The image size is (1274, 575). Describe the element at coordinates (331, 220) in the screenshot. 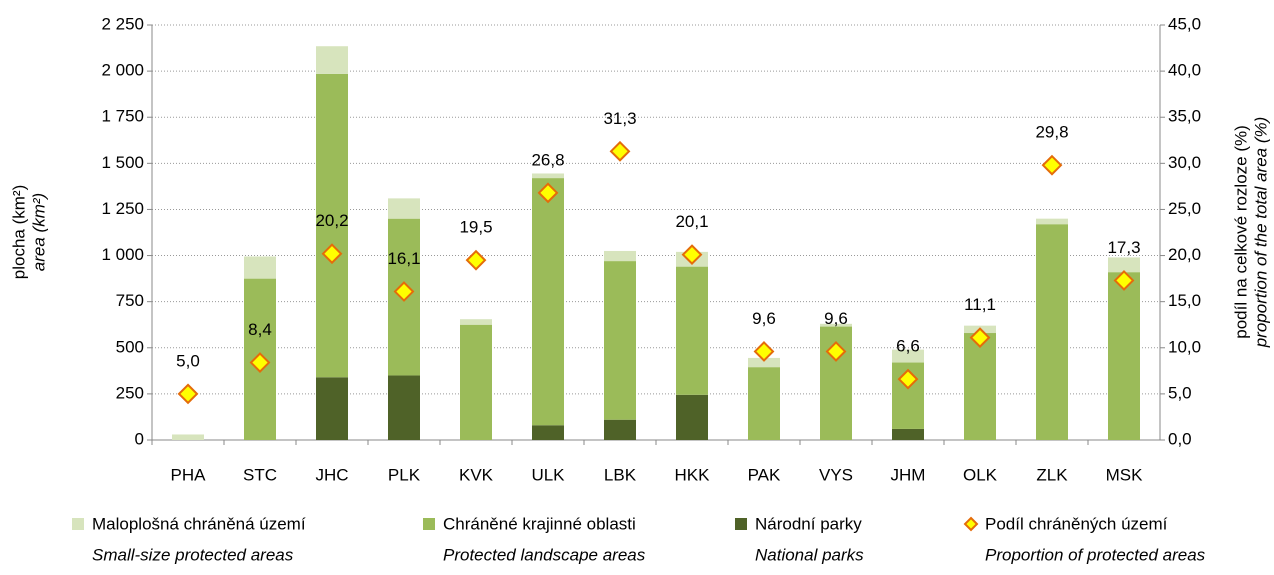

I see `data-label: 20,2` at that location.